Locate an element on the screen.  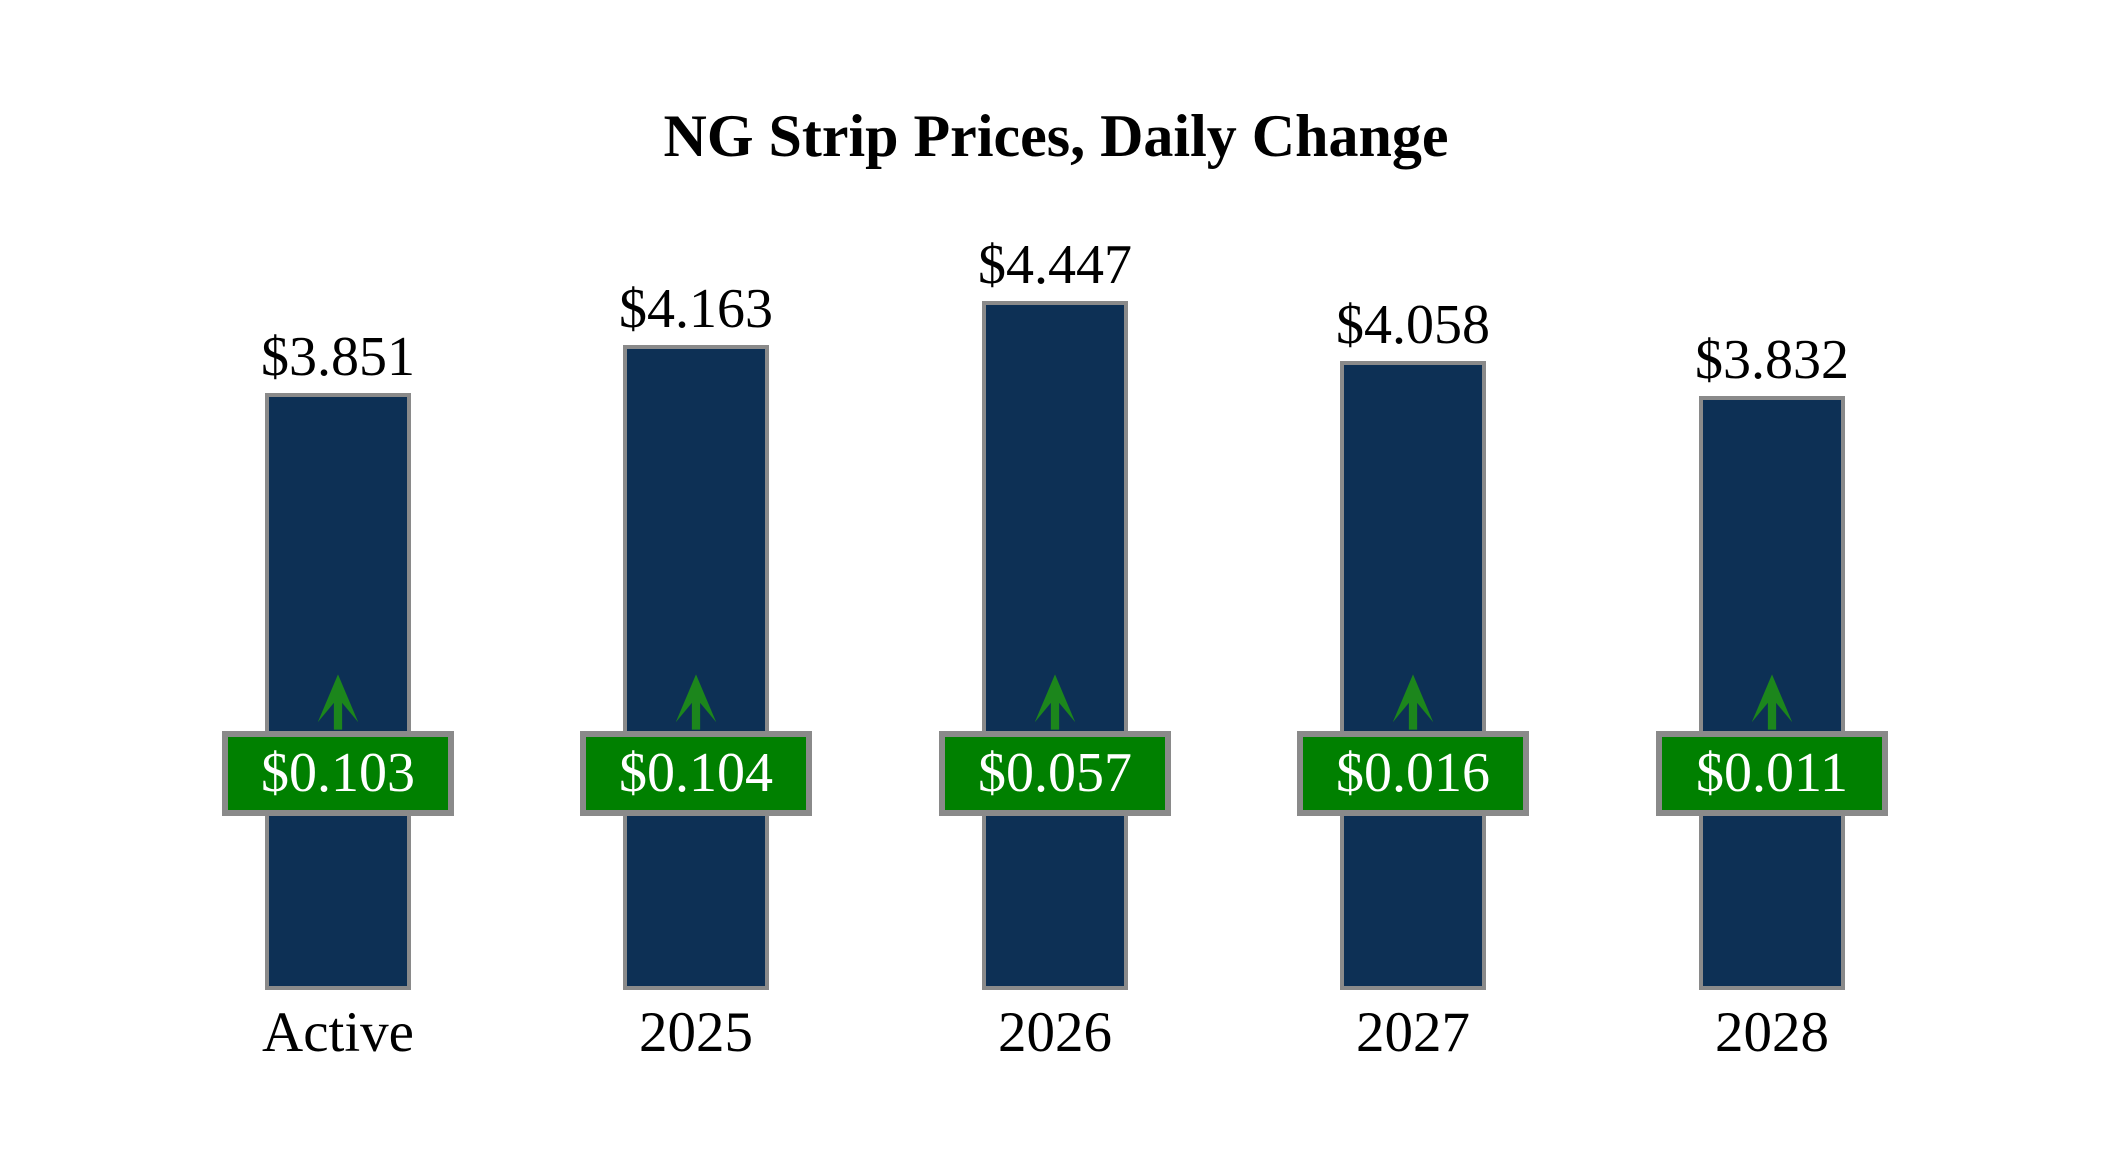
price-value-label: $3.851 is located at coordinates (338, 357).